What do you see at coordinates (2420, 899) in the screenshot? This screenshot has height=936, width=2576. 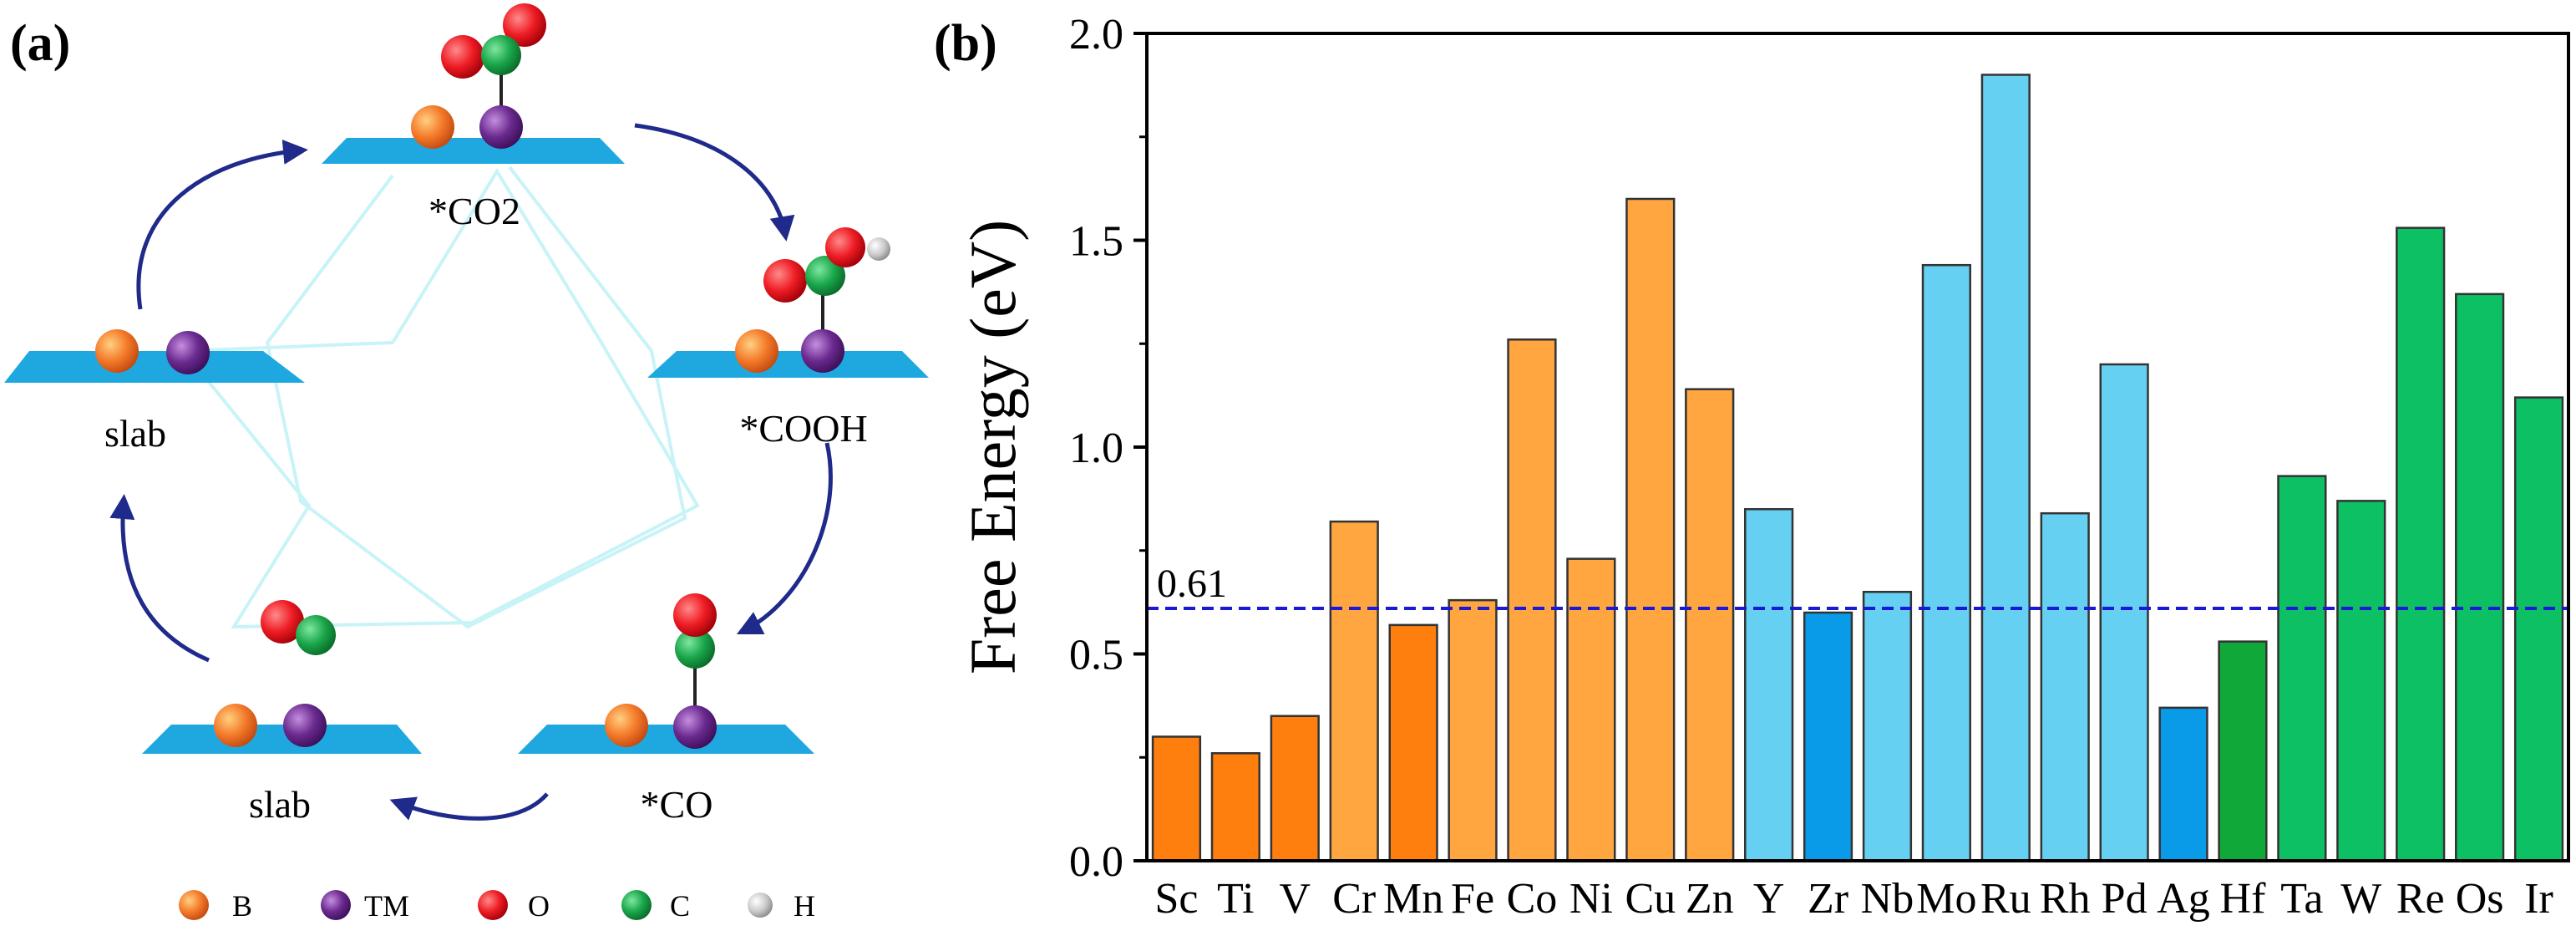 I see `x-tick-label-re: Re` at bounding box center [2420, 899].